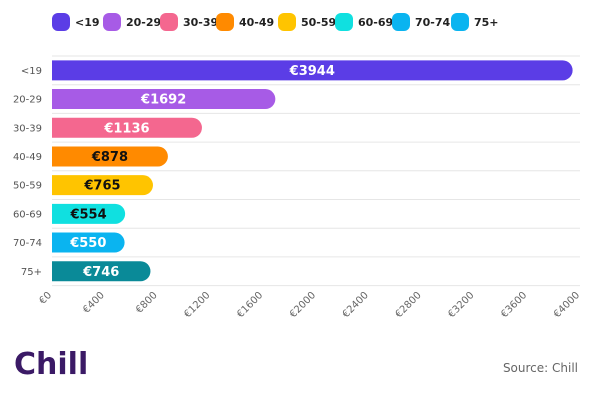 This screenshot has width=600, height=400. I want to click on brand-name: Chill, so click(51, 364).